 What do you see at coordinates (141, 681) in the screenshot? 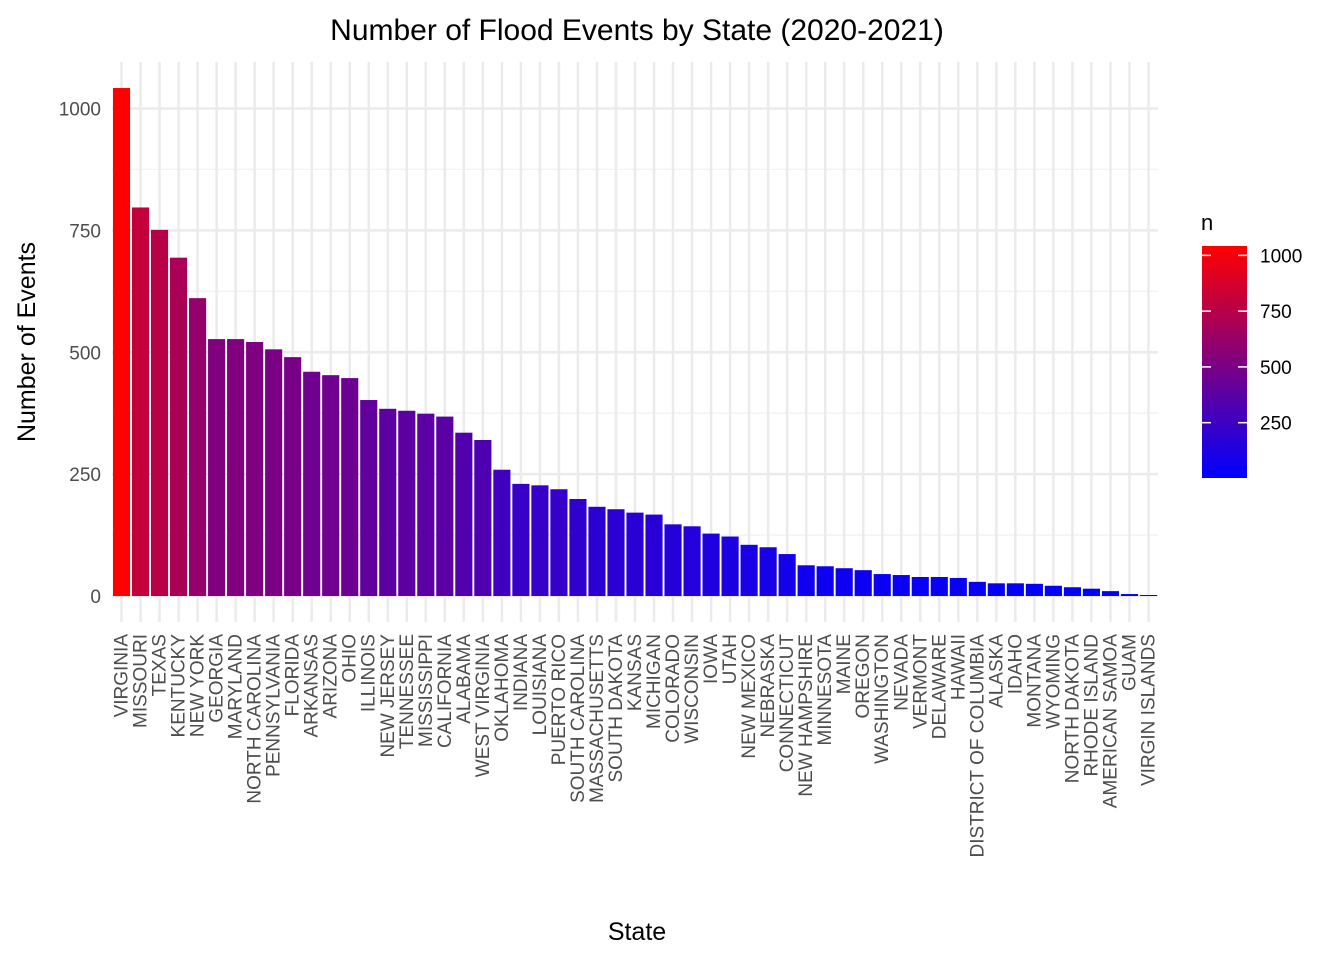
I see `x-tick-label: MISSOURI` at bounding box center [141, 681].